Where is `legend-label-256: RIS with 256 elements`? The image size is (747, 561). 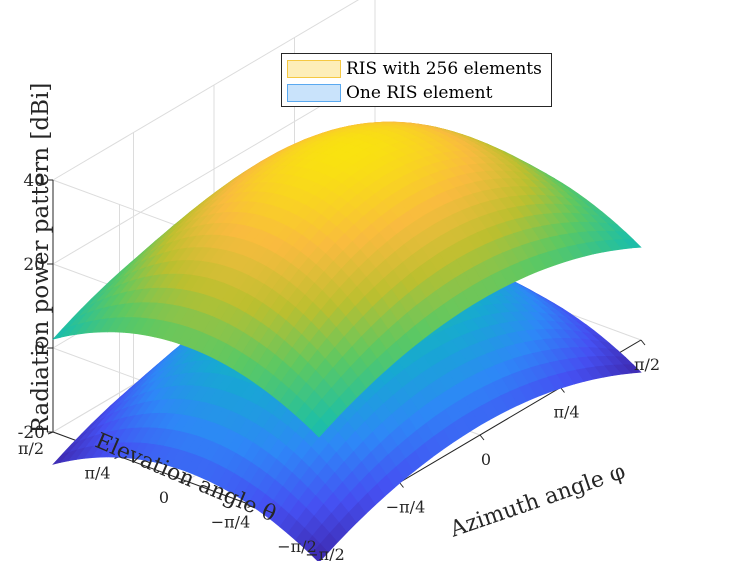
legend-label-256: RIS with 256 elements is located at coordinates (444, 69).